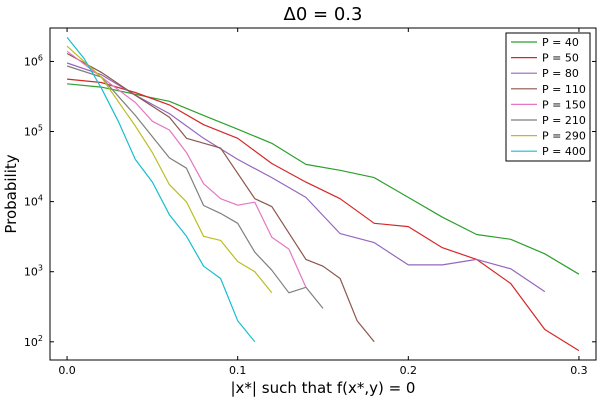 This screenshot has width=600, height=400. I want to click on y-tick-label: 10⁶, so click(33, 60).